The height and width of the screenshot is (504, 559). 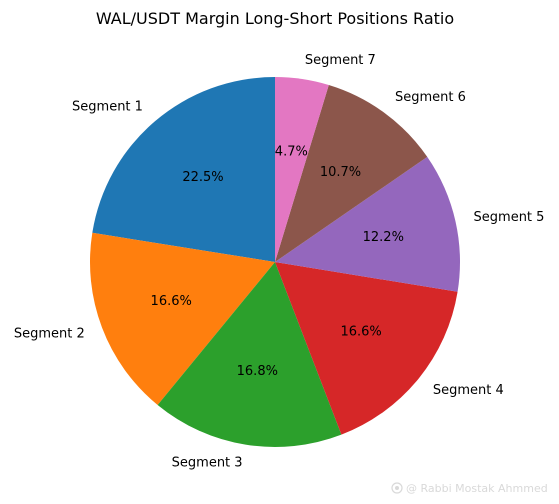 I want to click on slice-category-label: Segment 7, so click(x=340, y=60).